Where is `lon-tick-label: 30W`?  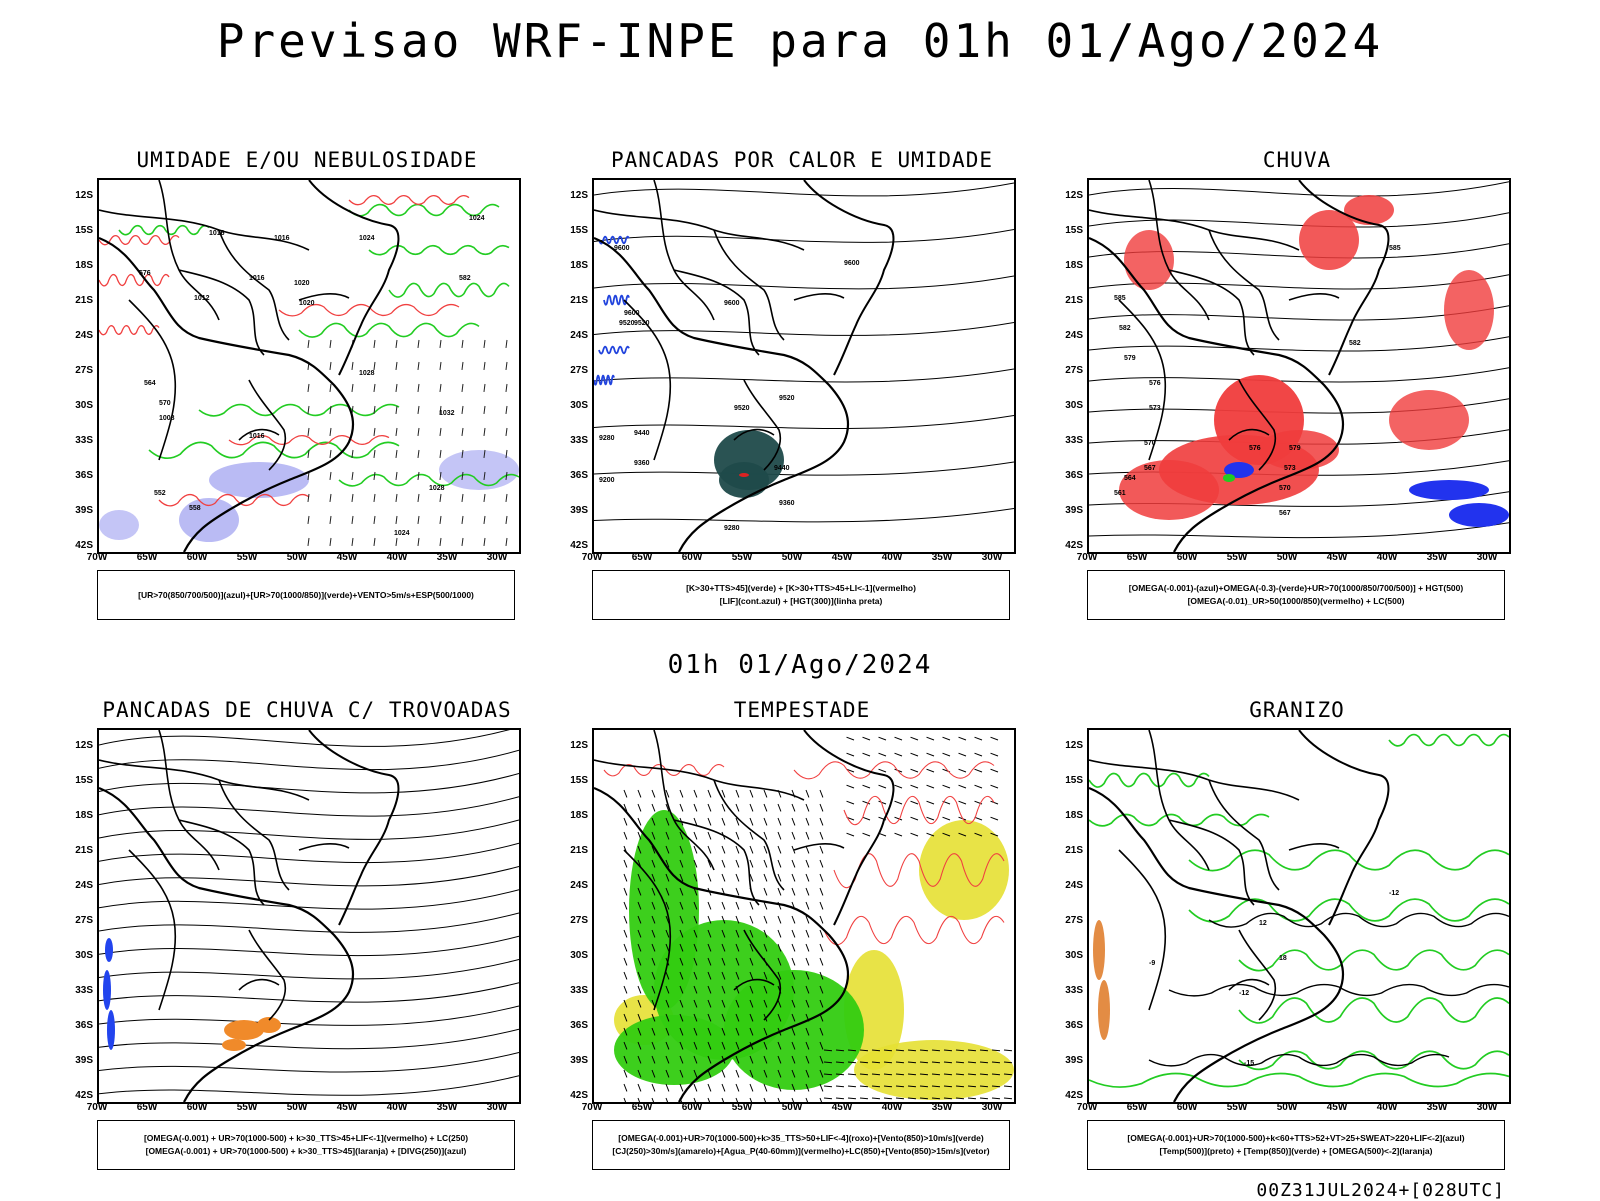
lon-tick-label: 30W is located at coordinates (992, 1107).